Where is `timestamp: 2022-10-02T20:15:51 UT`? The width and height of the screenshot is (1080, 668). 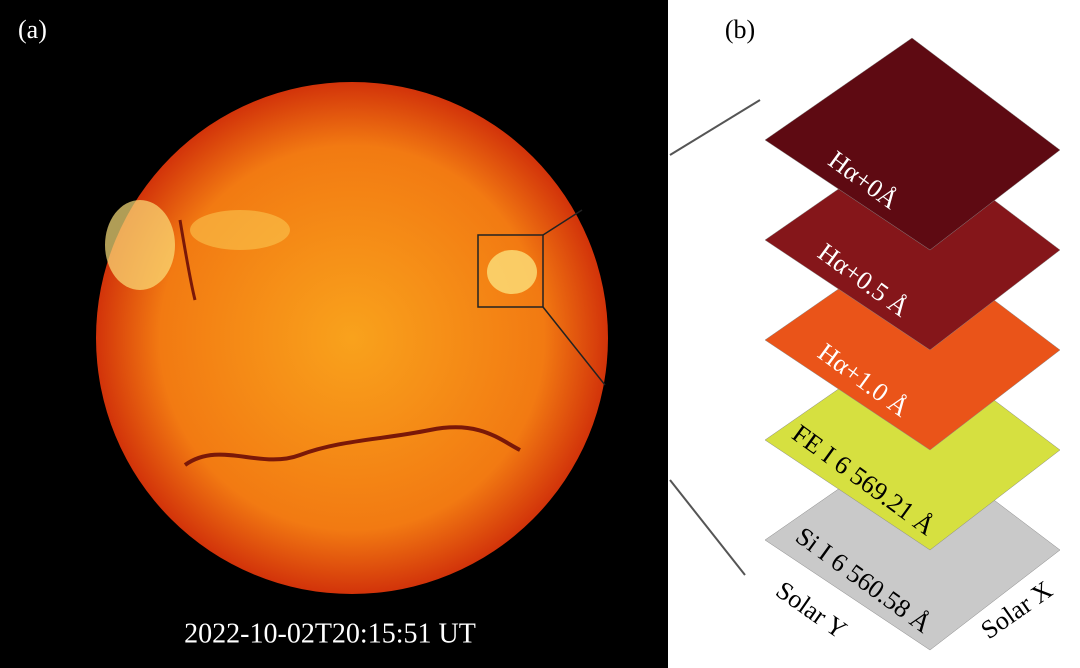
timestamp: 2022-10-02T20:15:51 UT is located at coordinates (330, 633).